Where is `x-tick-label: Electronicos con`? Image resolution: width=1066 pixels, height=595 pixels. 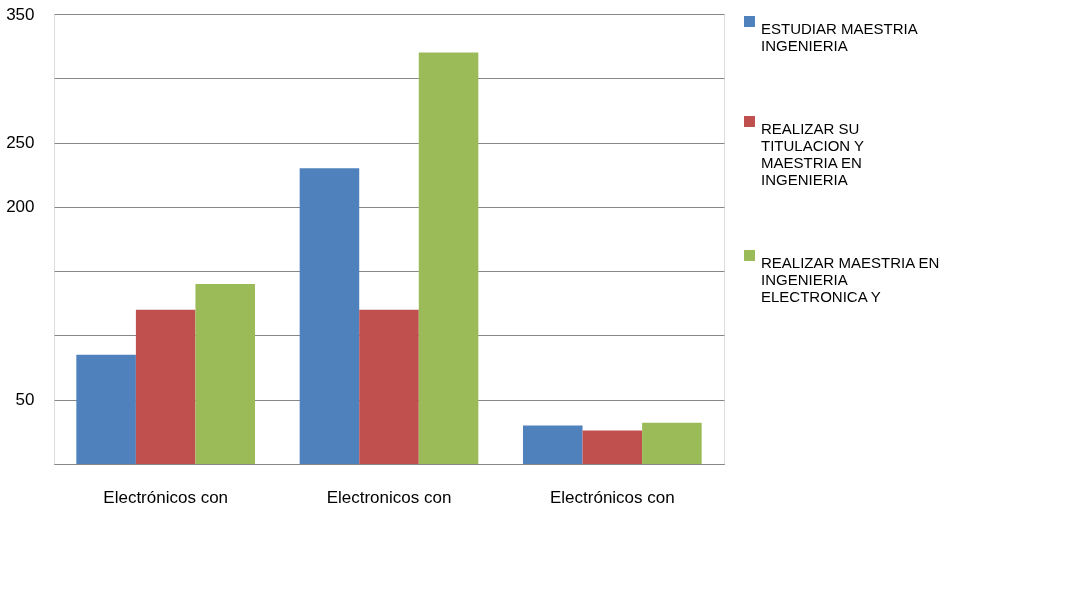
x-tick-label: Electronicos con is located at coordinates (389, 497).